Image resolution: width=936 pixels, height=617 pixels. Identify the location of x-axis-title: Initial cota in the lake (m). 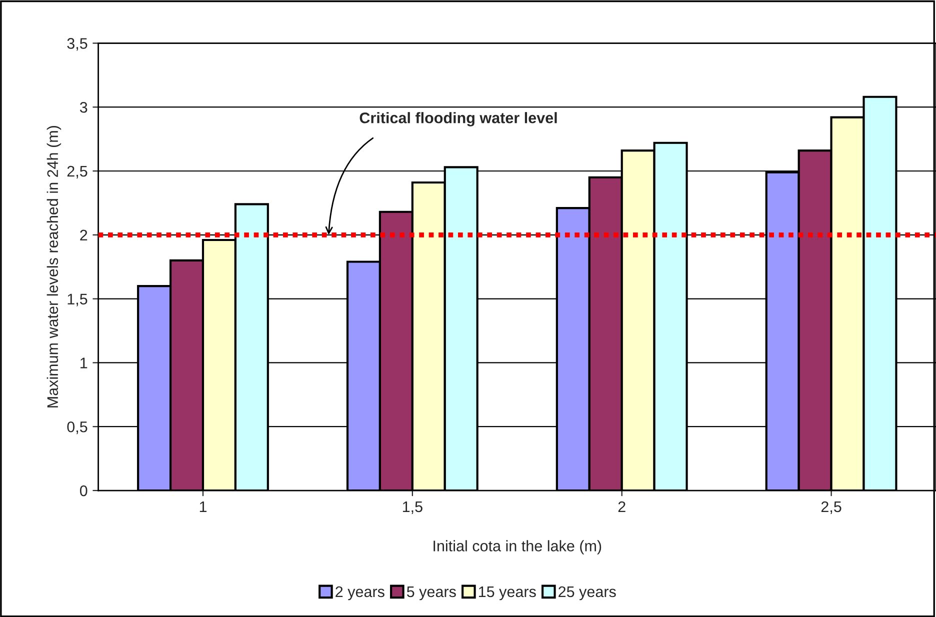
(518, 547).